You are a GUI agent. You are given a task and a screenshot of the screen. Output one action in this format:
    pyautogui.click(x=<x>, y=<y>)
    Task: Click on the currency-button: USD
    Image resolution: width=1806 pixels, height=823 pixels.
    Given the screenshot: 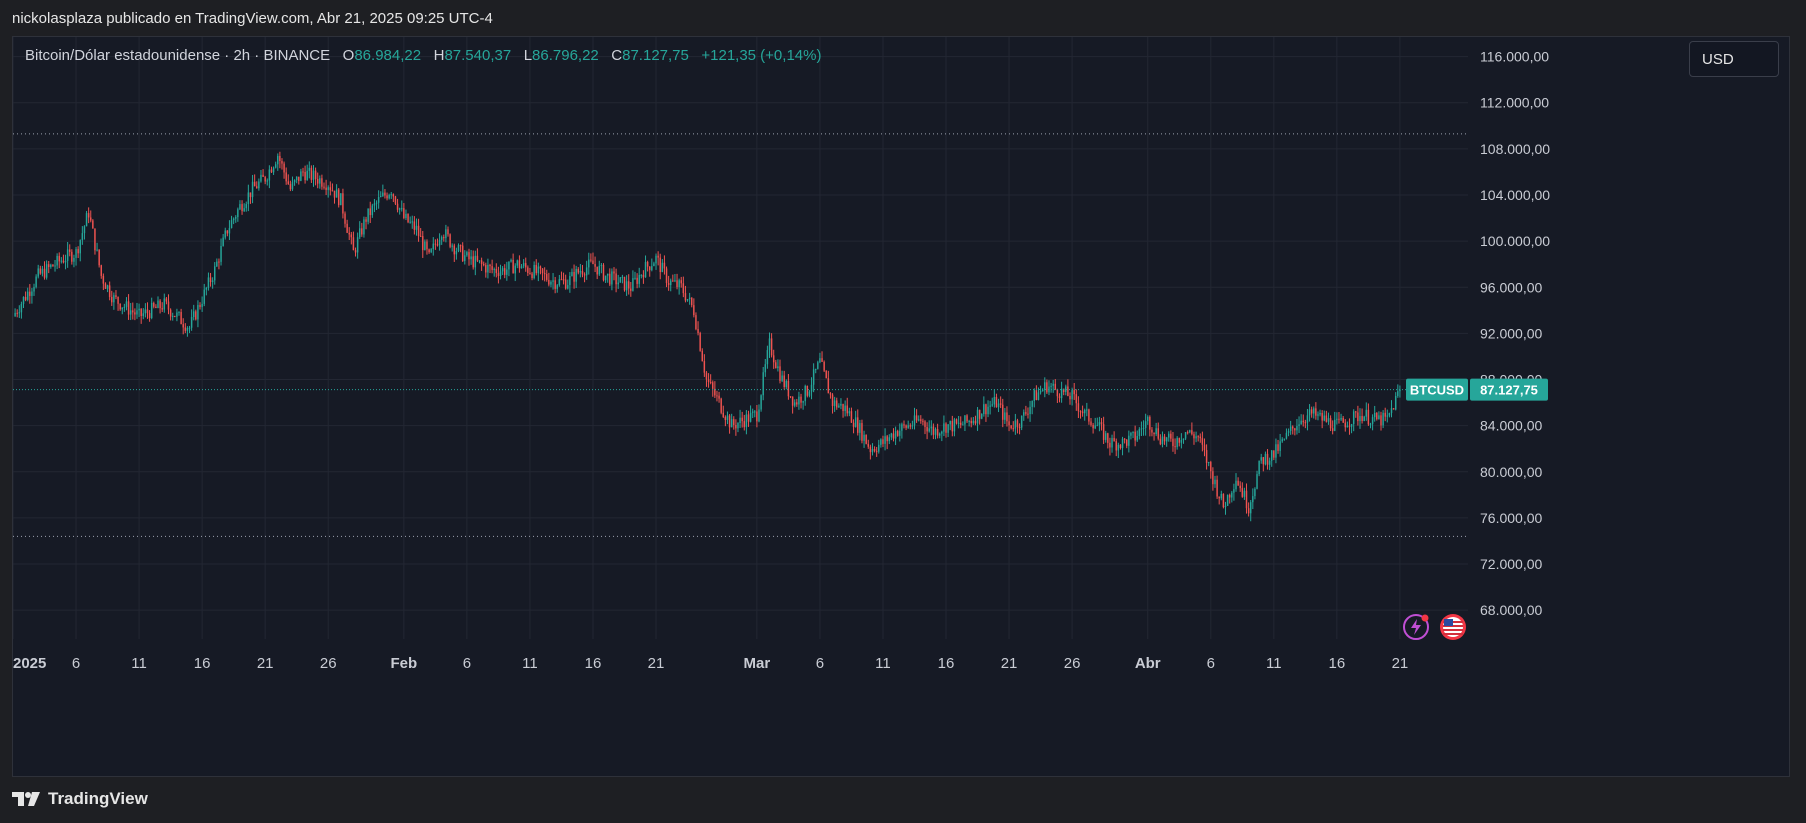 What is the action you would take?
    pyautogui.click(x=1734, y=59)
    